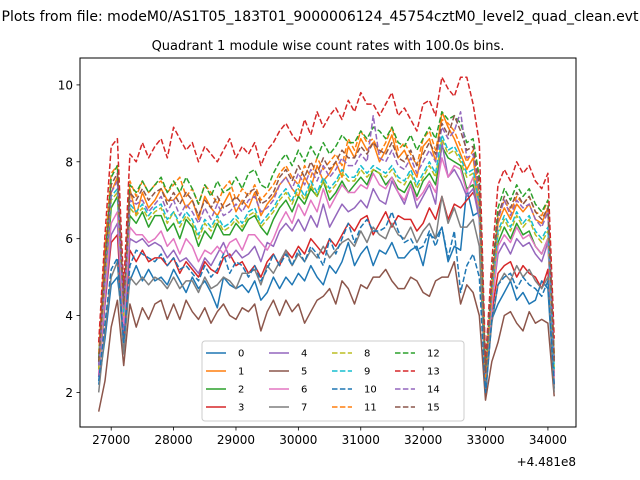 The height and width of the screenshot is (480, 640). What do you see at coordinates (485, 440) in the screenshot?
I see `x-tick-label: 33000` at bounding box center [485, 440].